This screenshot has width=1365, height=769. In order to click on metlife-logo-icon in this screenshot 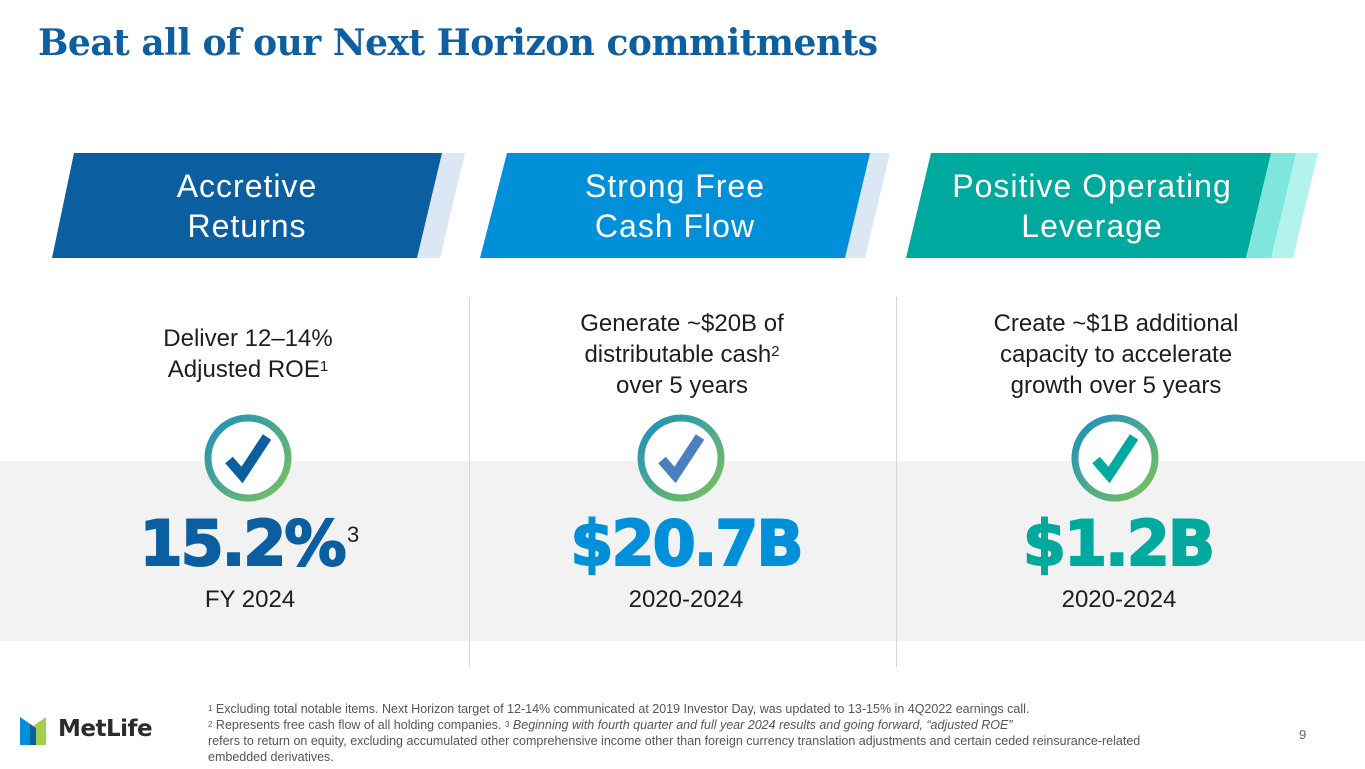, I will do `click(33, 731)`.